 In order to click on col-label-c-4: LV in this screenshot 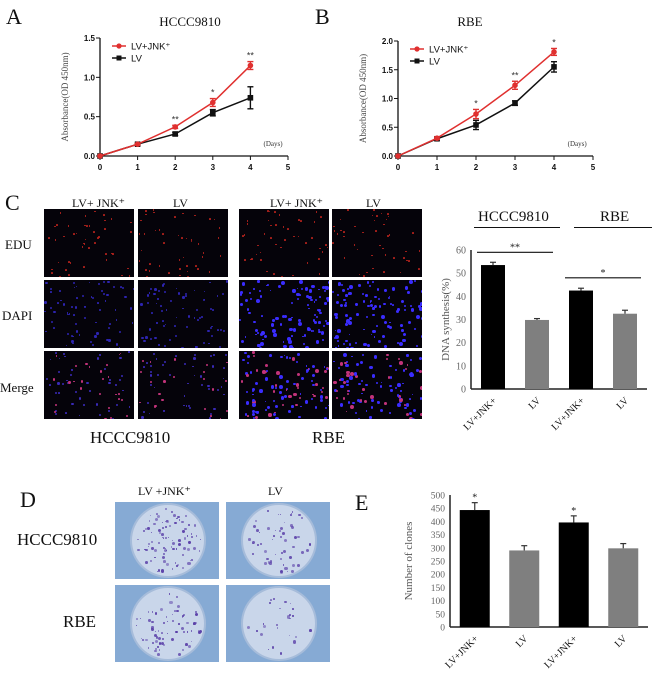, I will do `click(373, 203)`.